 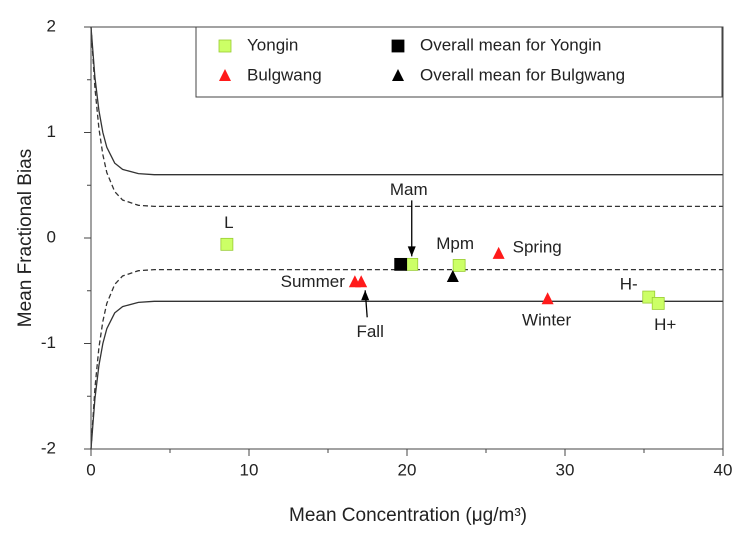 What do you see at coordinates (409, 189) in the screenshot?
I see `point-label: Mam` at bounding box center [409, 189].